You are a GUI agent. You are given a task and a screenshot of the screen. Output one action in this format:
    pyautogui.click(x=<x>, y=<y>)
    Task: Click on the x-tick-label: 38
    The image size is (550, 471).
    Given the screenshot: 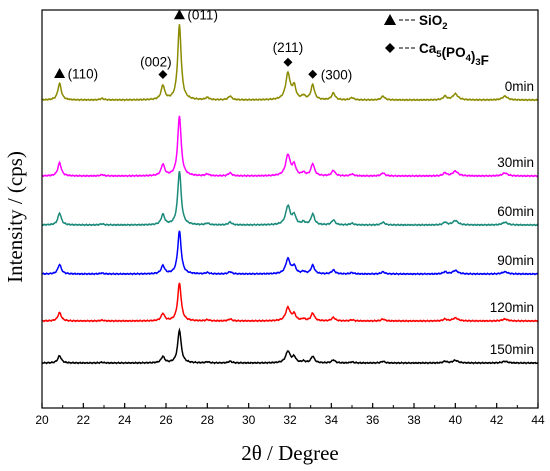 What is the action you would take?
    pyautogui.click(x=414, y=420)
    